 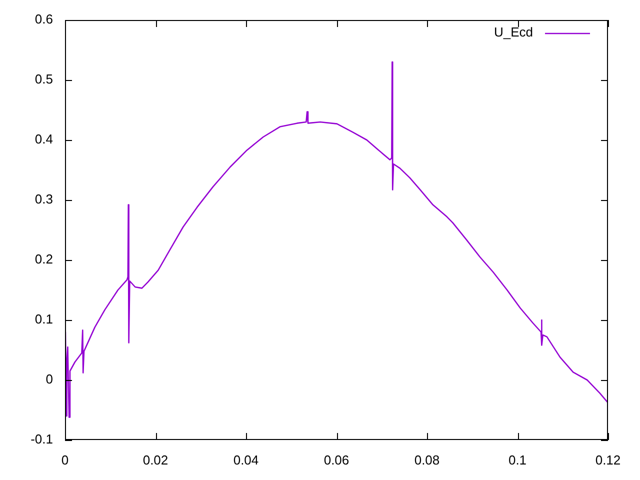 What do you see at coordinates (246, 460) in the screenshot?
I see `x-tick-label: 0.04` at bounding box center [246, 460].